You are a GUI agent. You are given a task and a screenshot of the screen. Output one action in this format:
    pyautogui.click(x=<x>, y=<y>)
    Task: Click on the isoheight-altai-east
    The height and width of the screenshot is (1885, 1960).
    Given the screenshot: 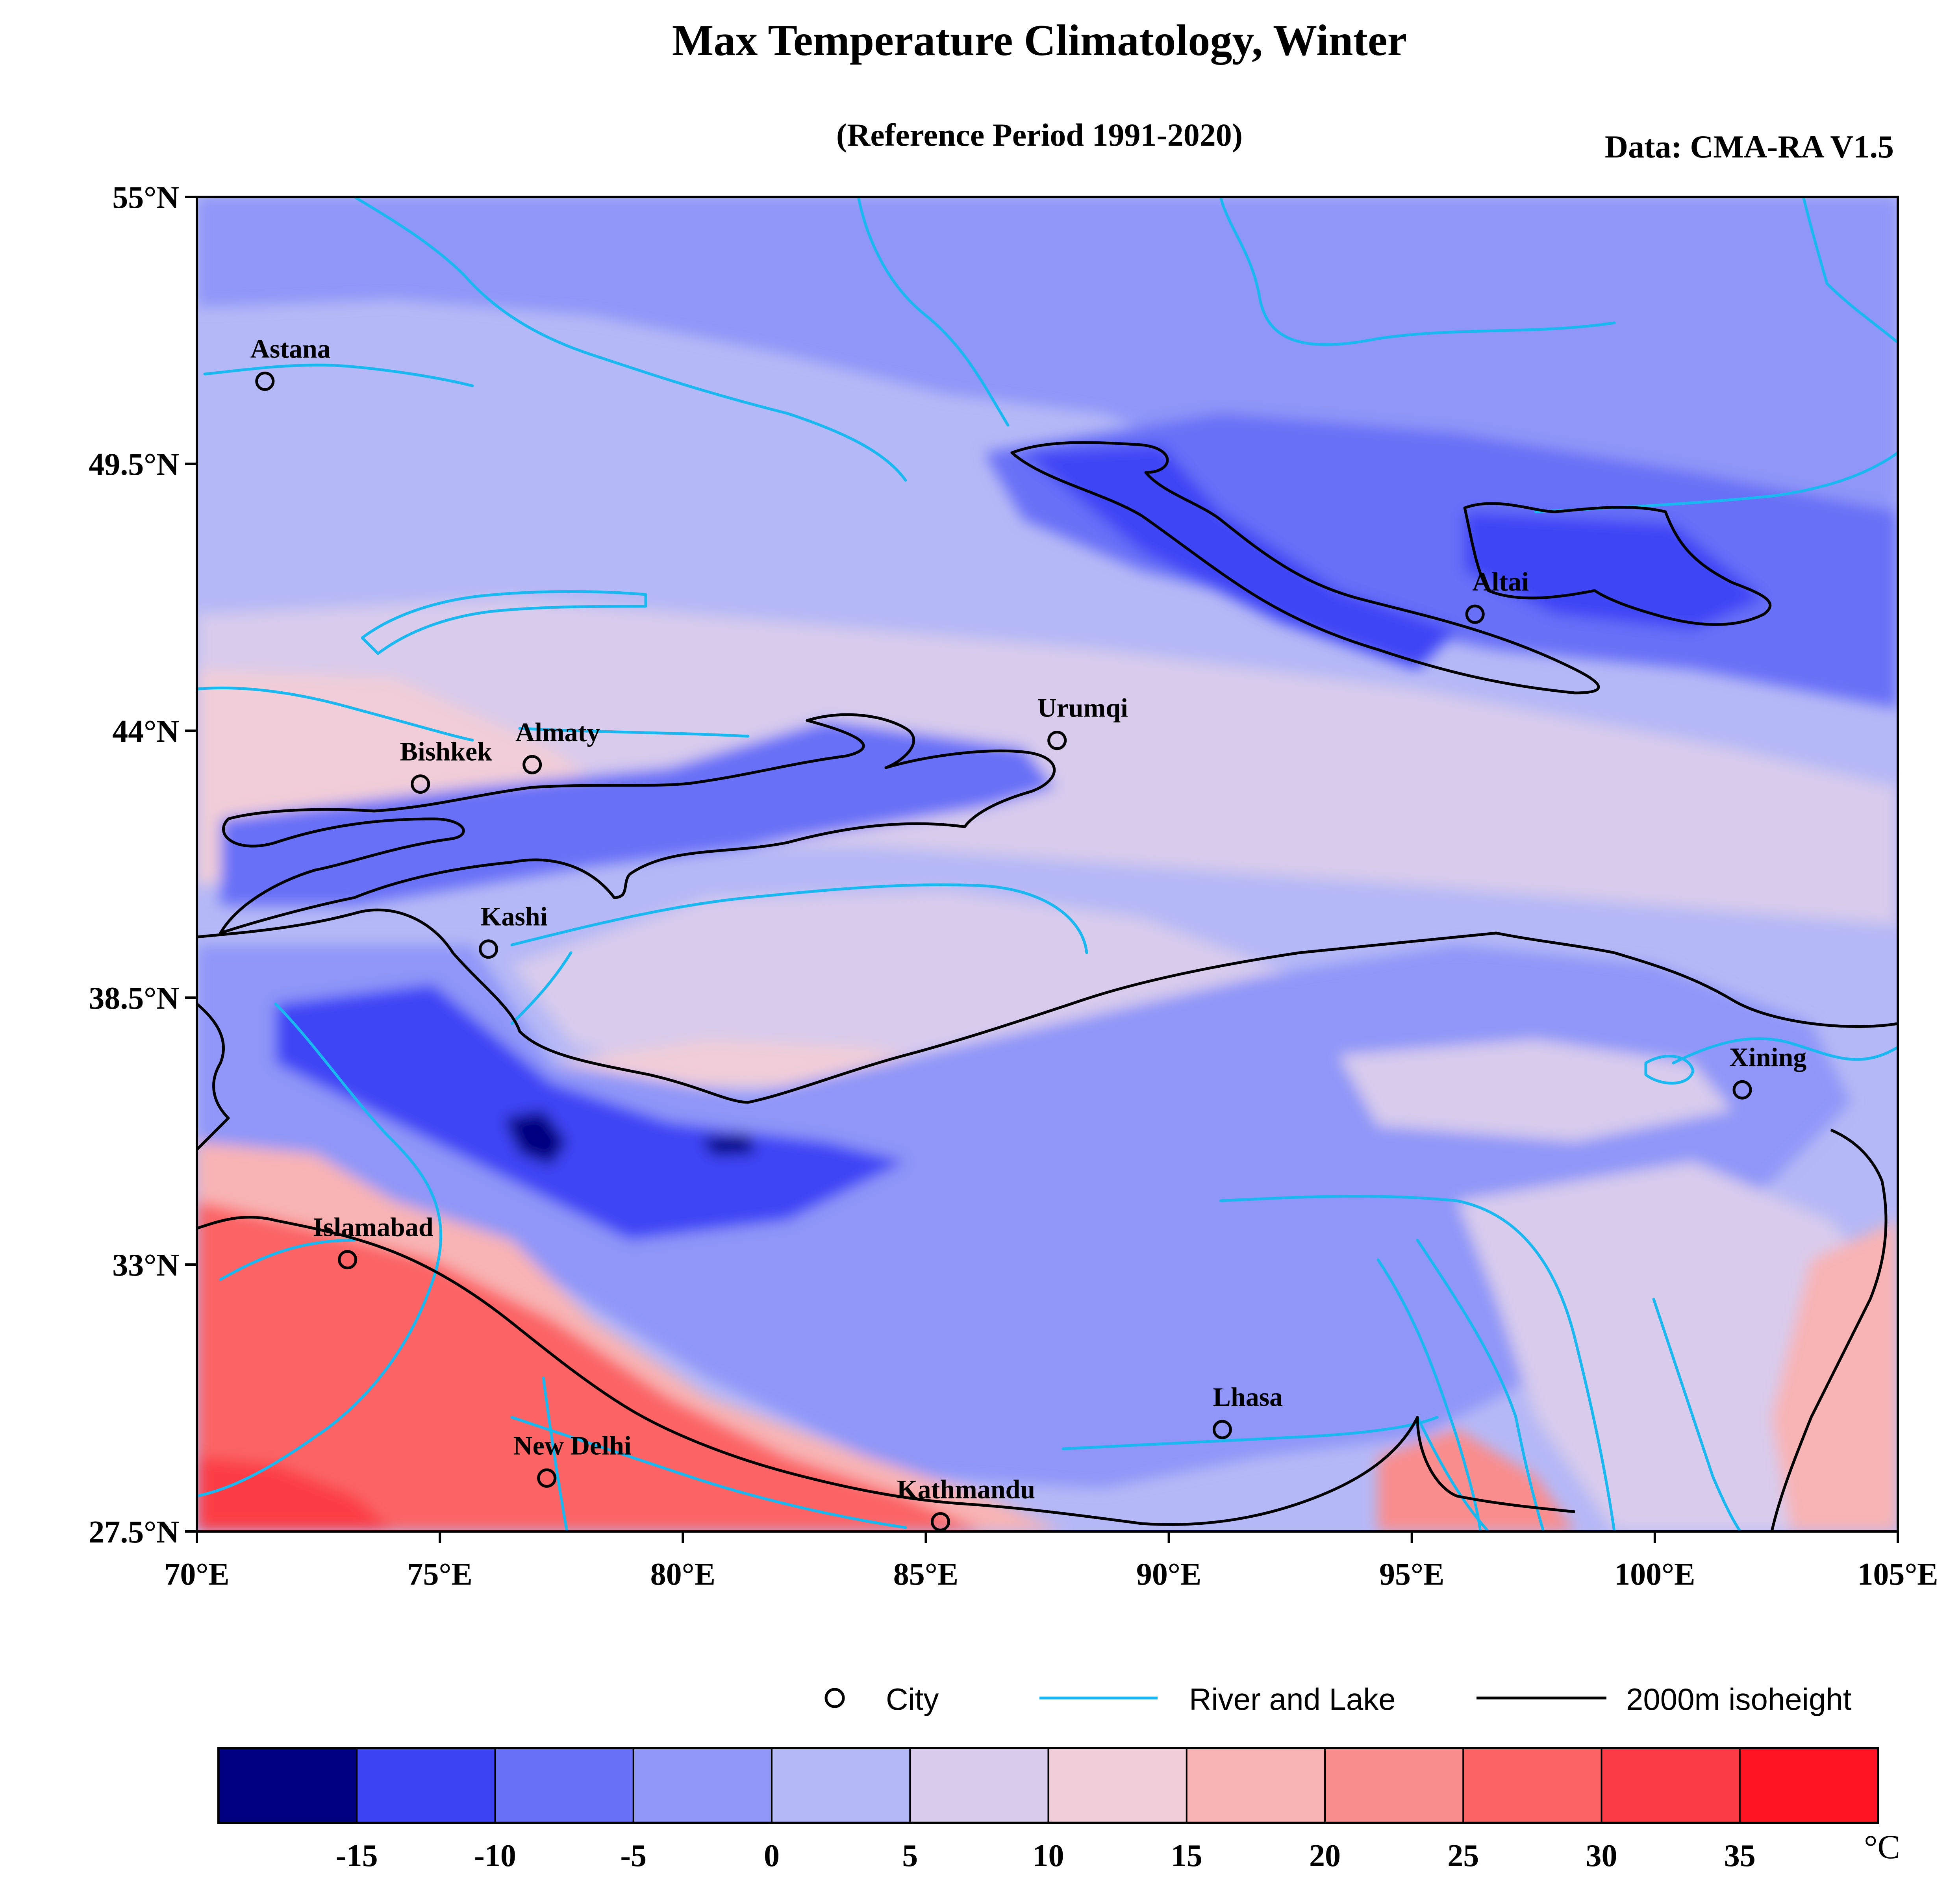 What is the action you would take?
    pyautogui.click(x=1617, y=564)
    